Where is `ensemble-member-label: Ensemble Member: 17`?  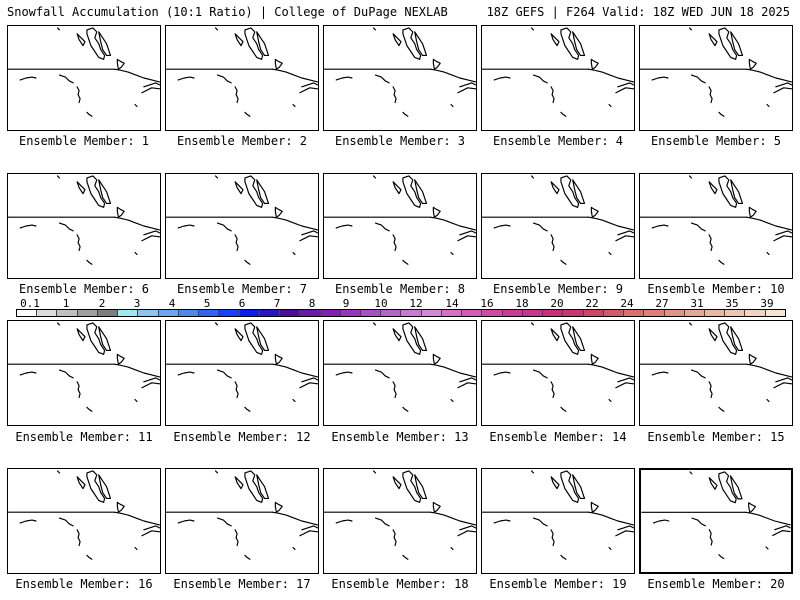 ensemble-member-label: Ensemble Member: 17 is located at coordinates (242, 584).